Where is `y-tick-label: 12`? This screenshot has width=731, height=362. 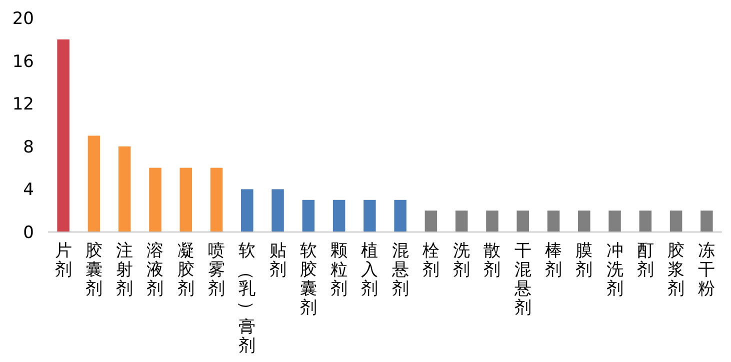
y-tick-label: 12 is located at coordinates (23, 104).